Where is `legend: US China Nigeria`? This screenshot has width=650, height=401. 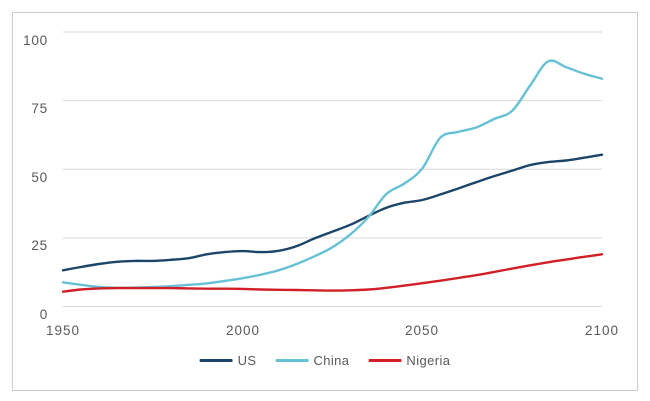
legend: US China Nigeria is located at coordinates (325, 360).